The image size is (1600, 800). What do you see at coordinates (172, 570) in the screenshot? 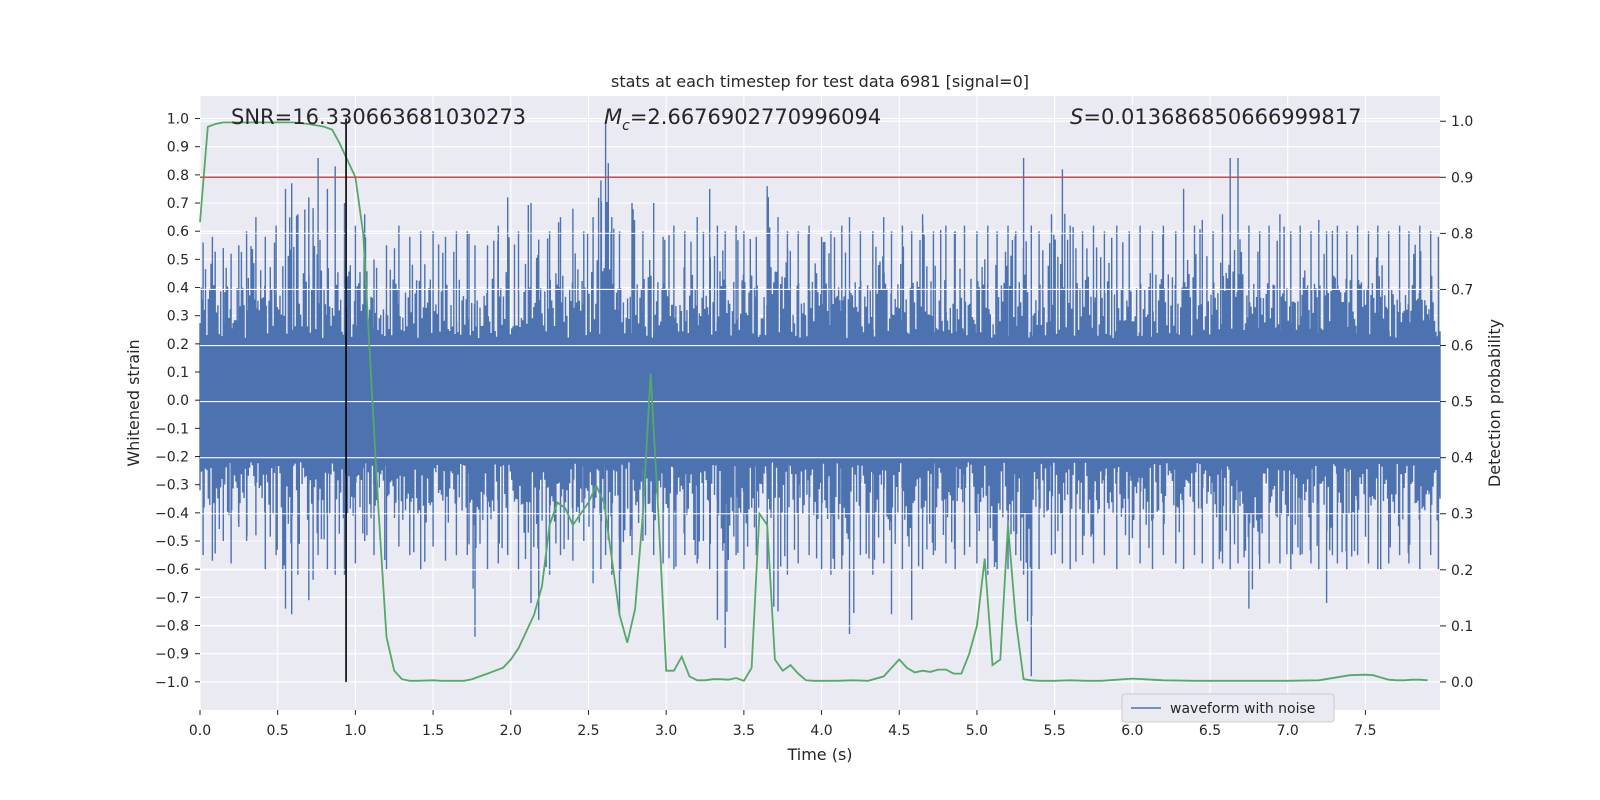
I see `y-left-tick-label: −0.6` at bounding box center [172, 570].